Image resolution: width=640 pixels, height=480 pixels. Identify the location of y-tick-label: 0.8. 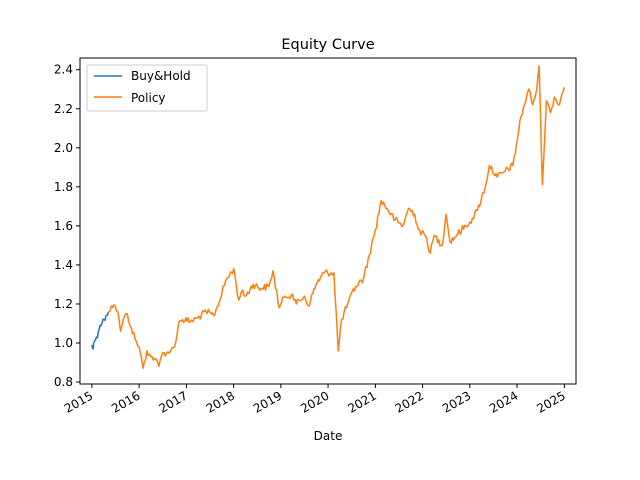
(63, 382).